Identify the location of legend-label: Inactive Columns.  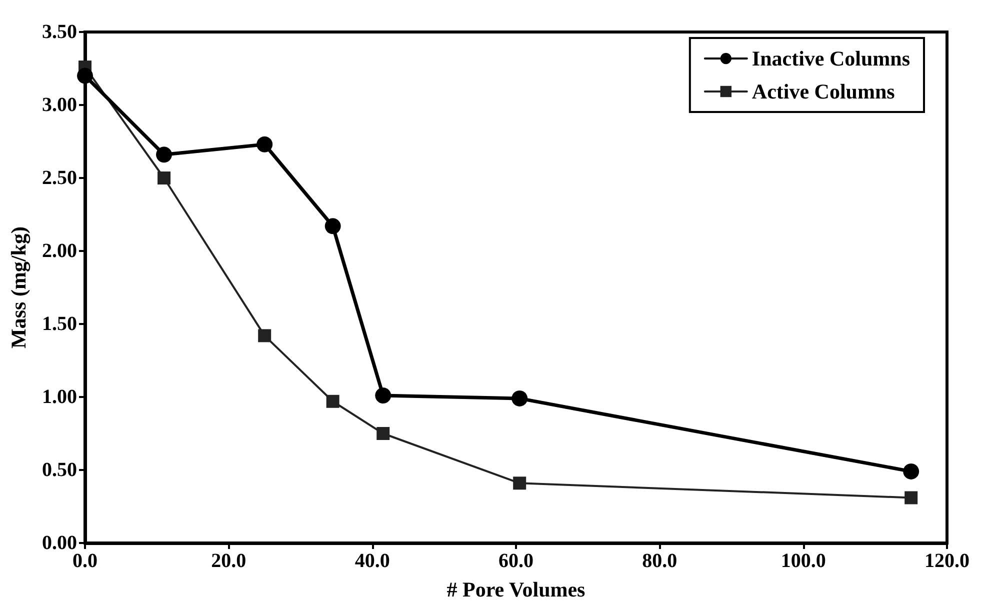
(831, 58).